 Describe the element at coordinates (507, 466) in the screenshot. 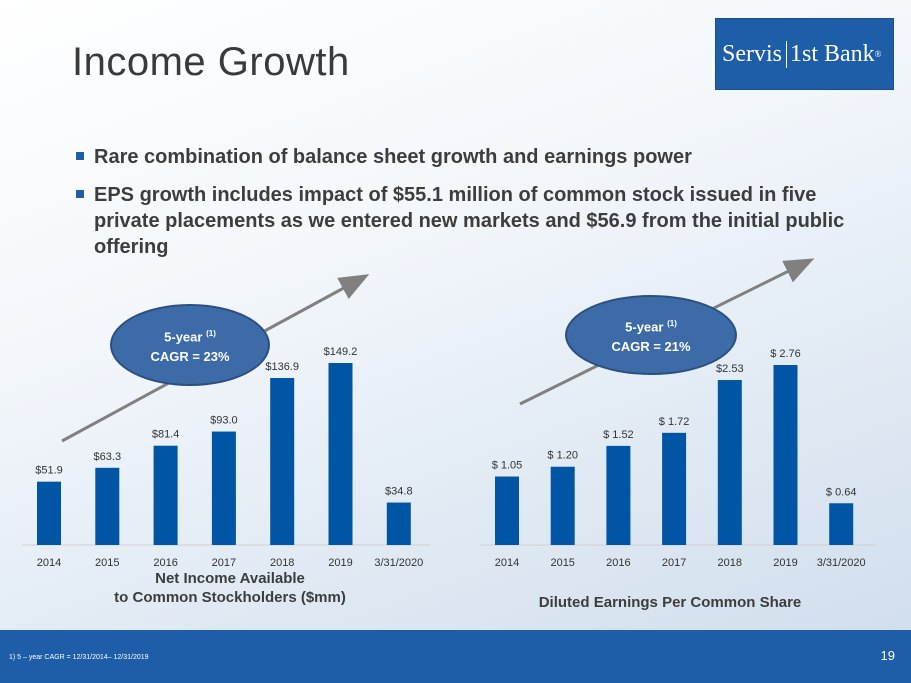

I see `bar-value-label: $ 1.05` at that location.